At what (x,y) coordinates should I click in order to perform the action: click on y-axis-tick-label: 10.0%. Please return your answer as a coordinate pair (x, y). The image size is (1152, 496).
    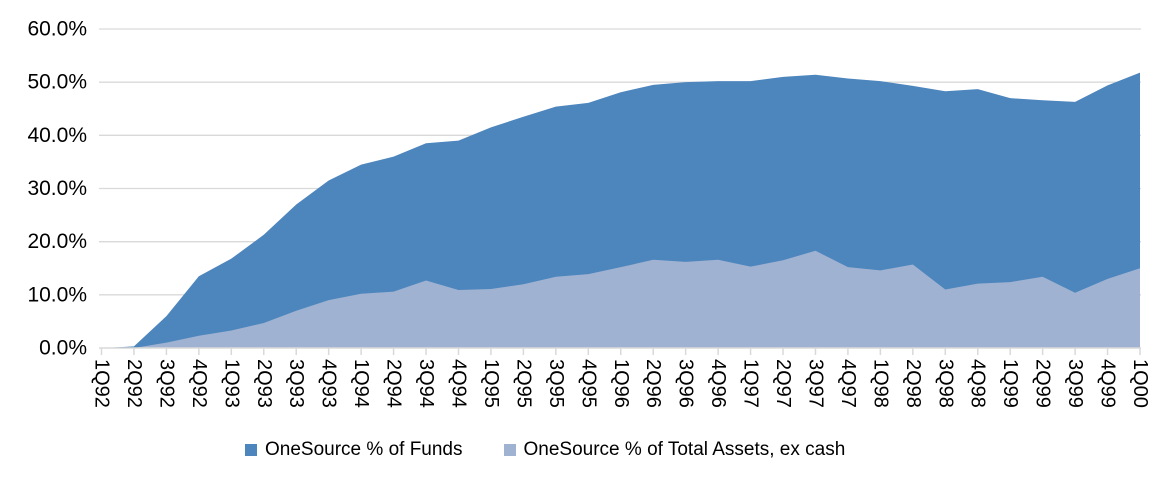
    Looking at the image, I should click on (57, 294).